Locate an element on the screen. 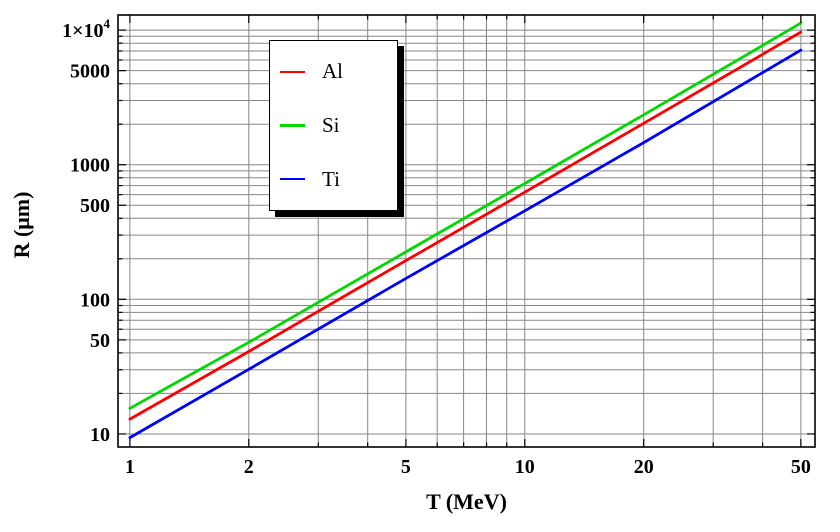 Image resolution: width=840 pixels, height=532 pixels. y-tick-label: 1000 is located at coordinates (90, 166).